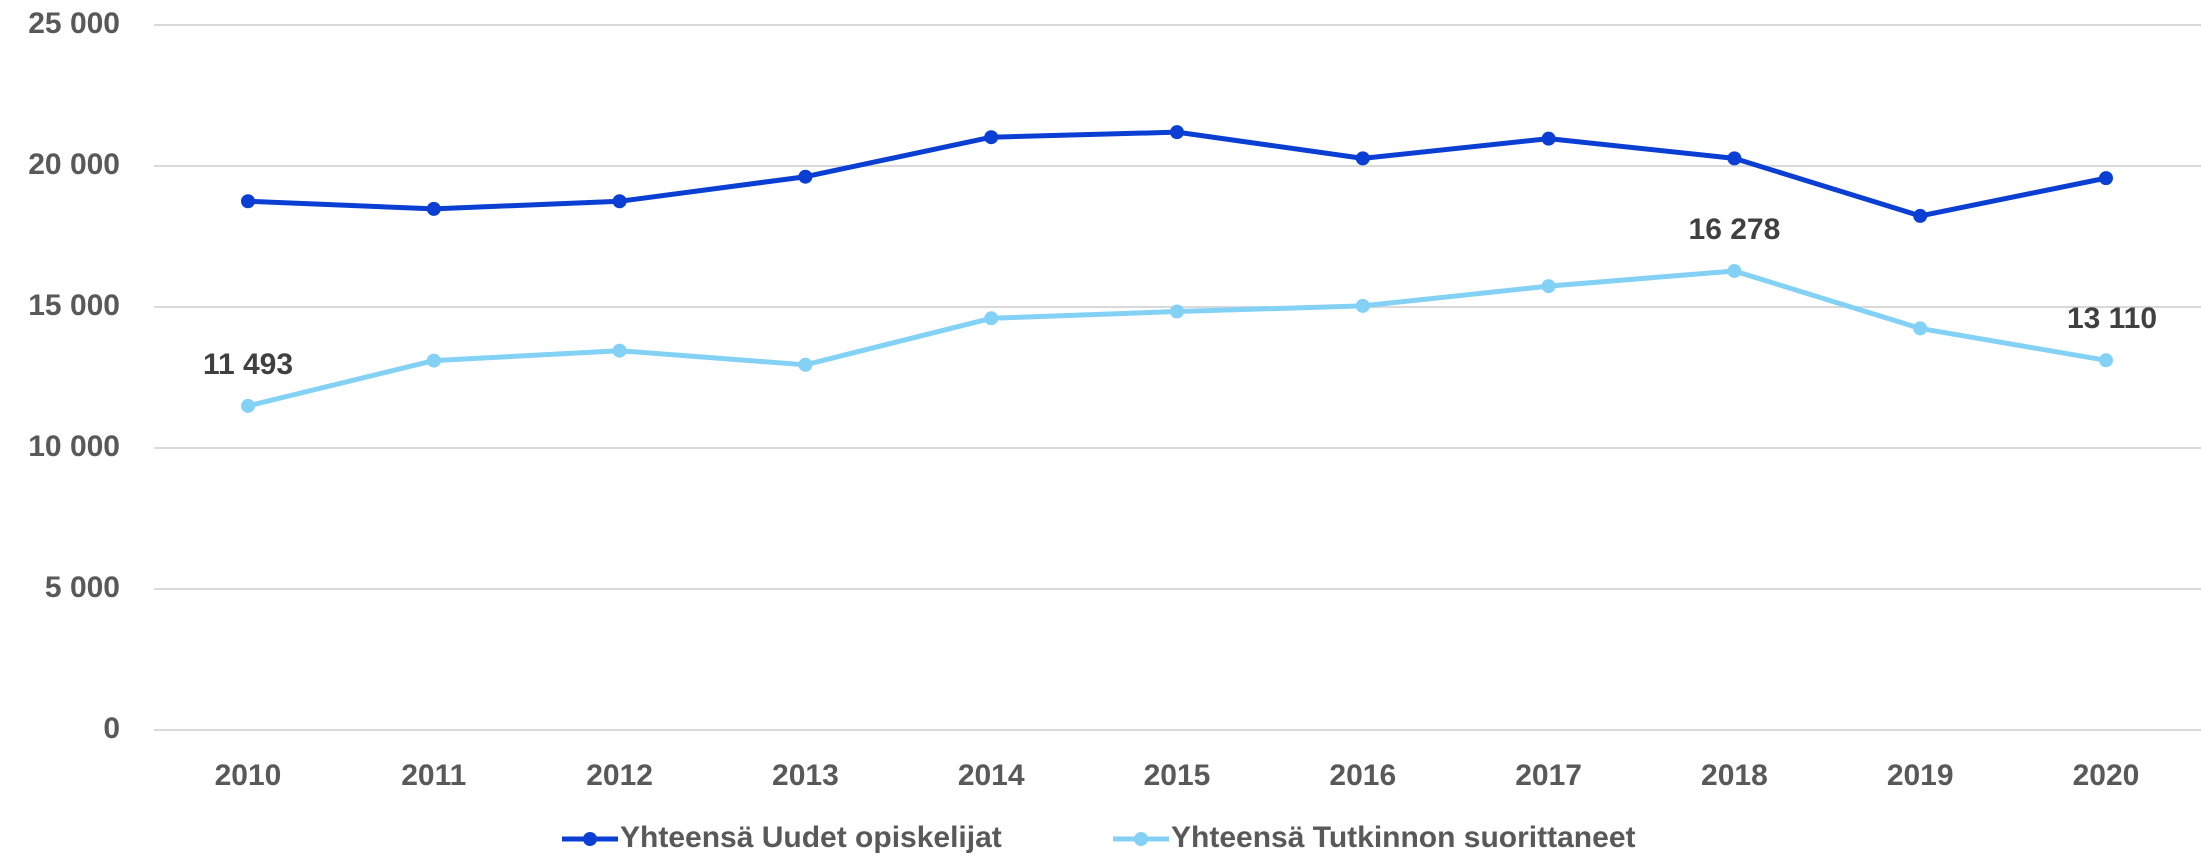  I want to click on y-tick-label: 20 000, so click(74, 164).